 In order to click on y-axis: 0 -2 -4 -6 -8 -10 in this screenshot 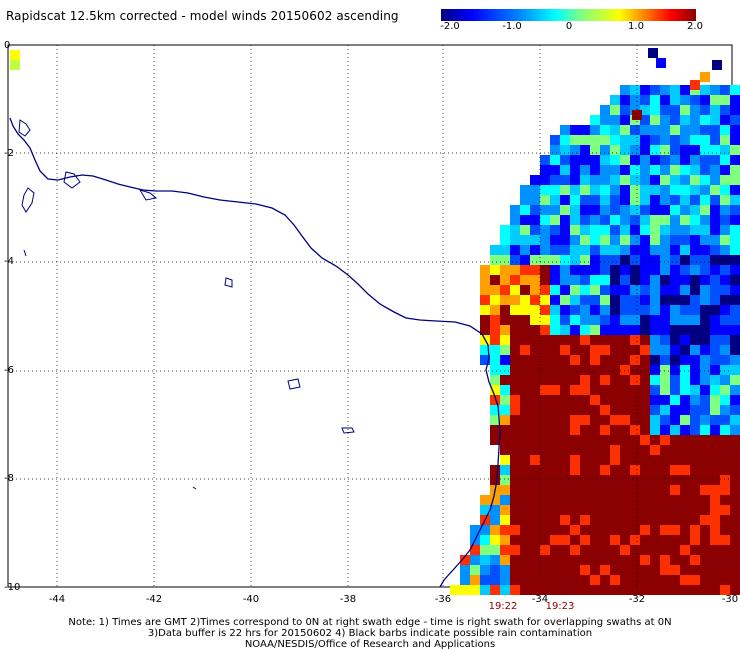, I will do `click(12, 316)`.